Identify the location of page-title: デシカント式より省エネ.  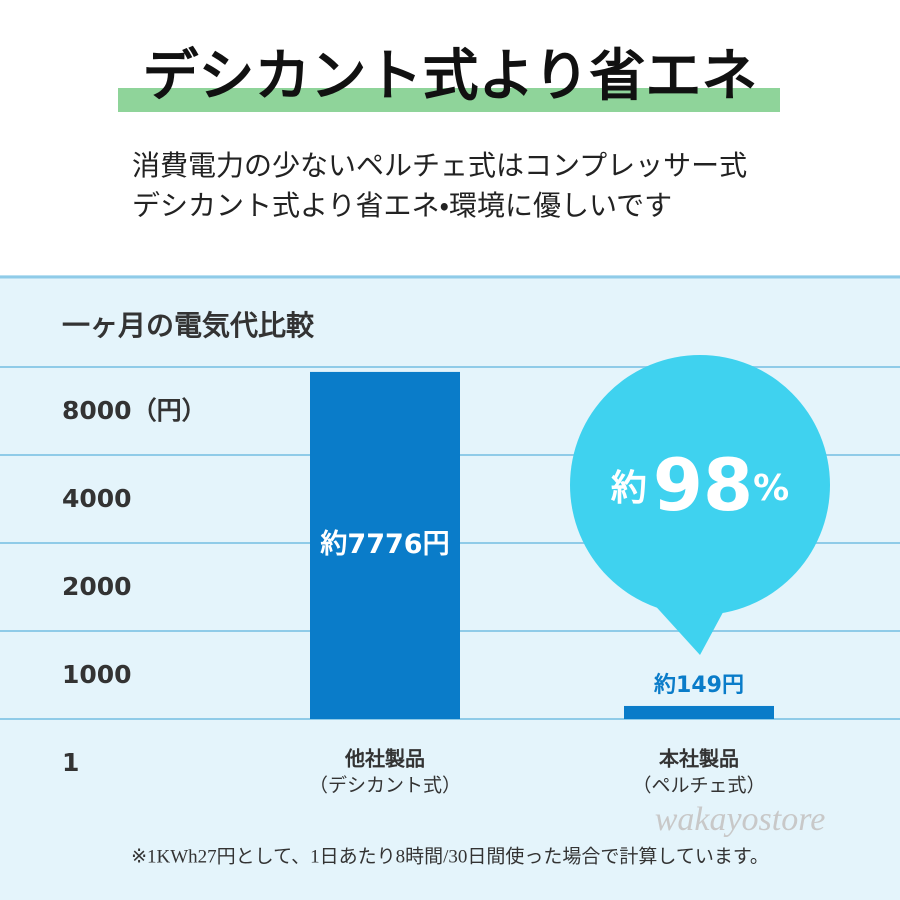
(450, 76).